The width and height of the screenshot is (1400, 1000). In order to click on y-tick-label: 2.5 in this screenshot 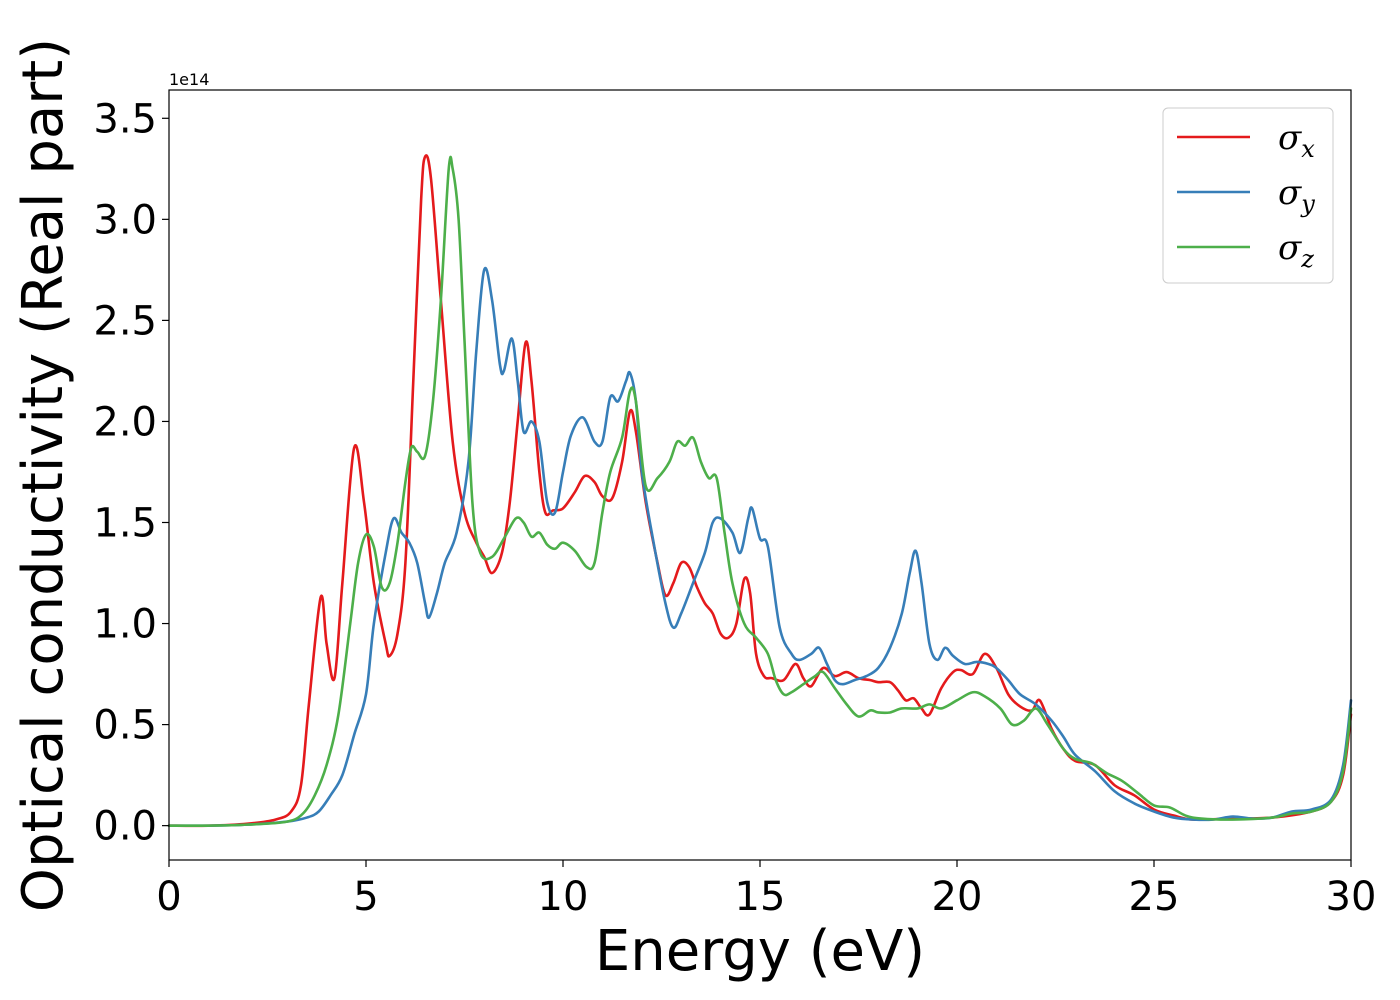, I will do `click(125, 321)`.